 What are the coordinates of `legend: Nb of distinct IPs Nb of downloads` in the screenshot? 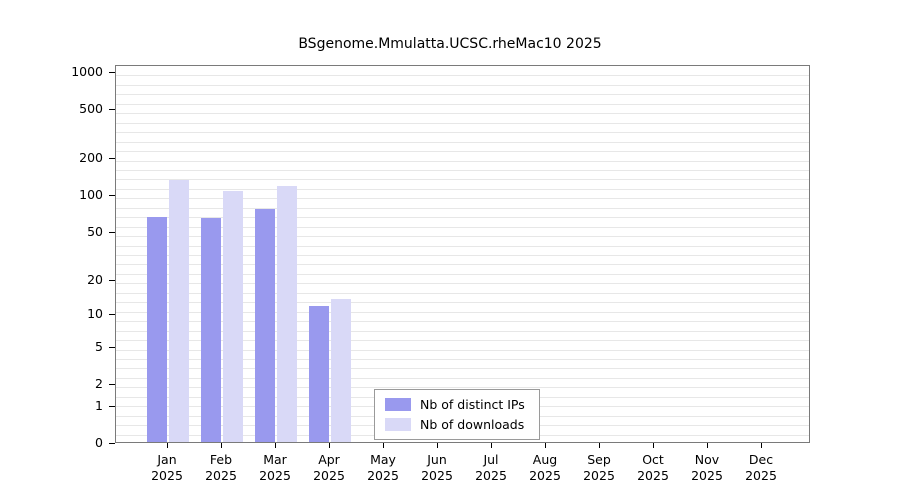 It's located at (457, 414).